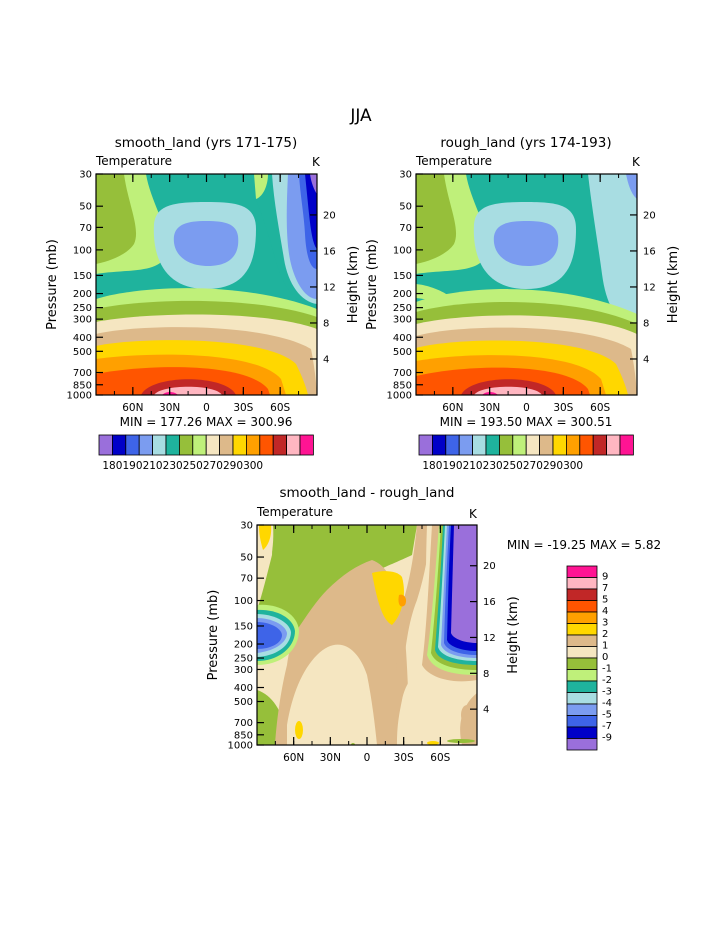 This screenshot has width=723, height=935. What do you see at coordinates (607, 680) in the screenshot?
I see `colorbar-label: -2` at bounding box center [607, 680].